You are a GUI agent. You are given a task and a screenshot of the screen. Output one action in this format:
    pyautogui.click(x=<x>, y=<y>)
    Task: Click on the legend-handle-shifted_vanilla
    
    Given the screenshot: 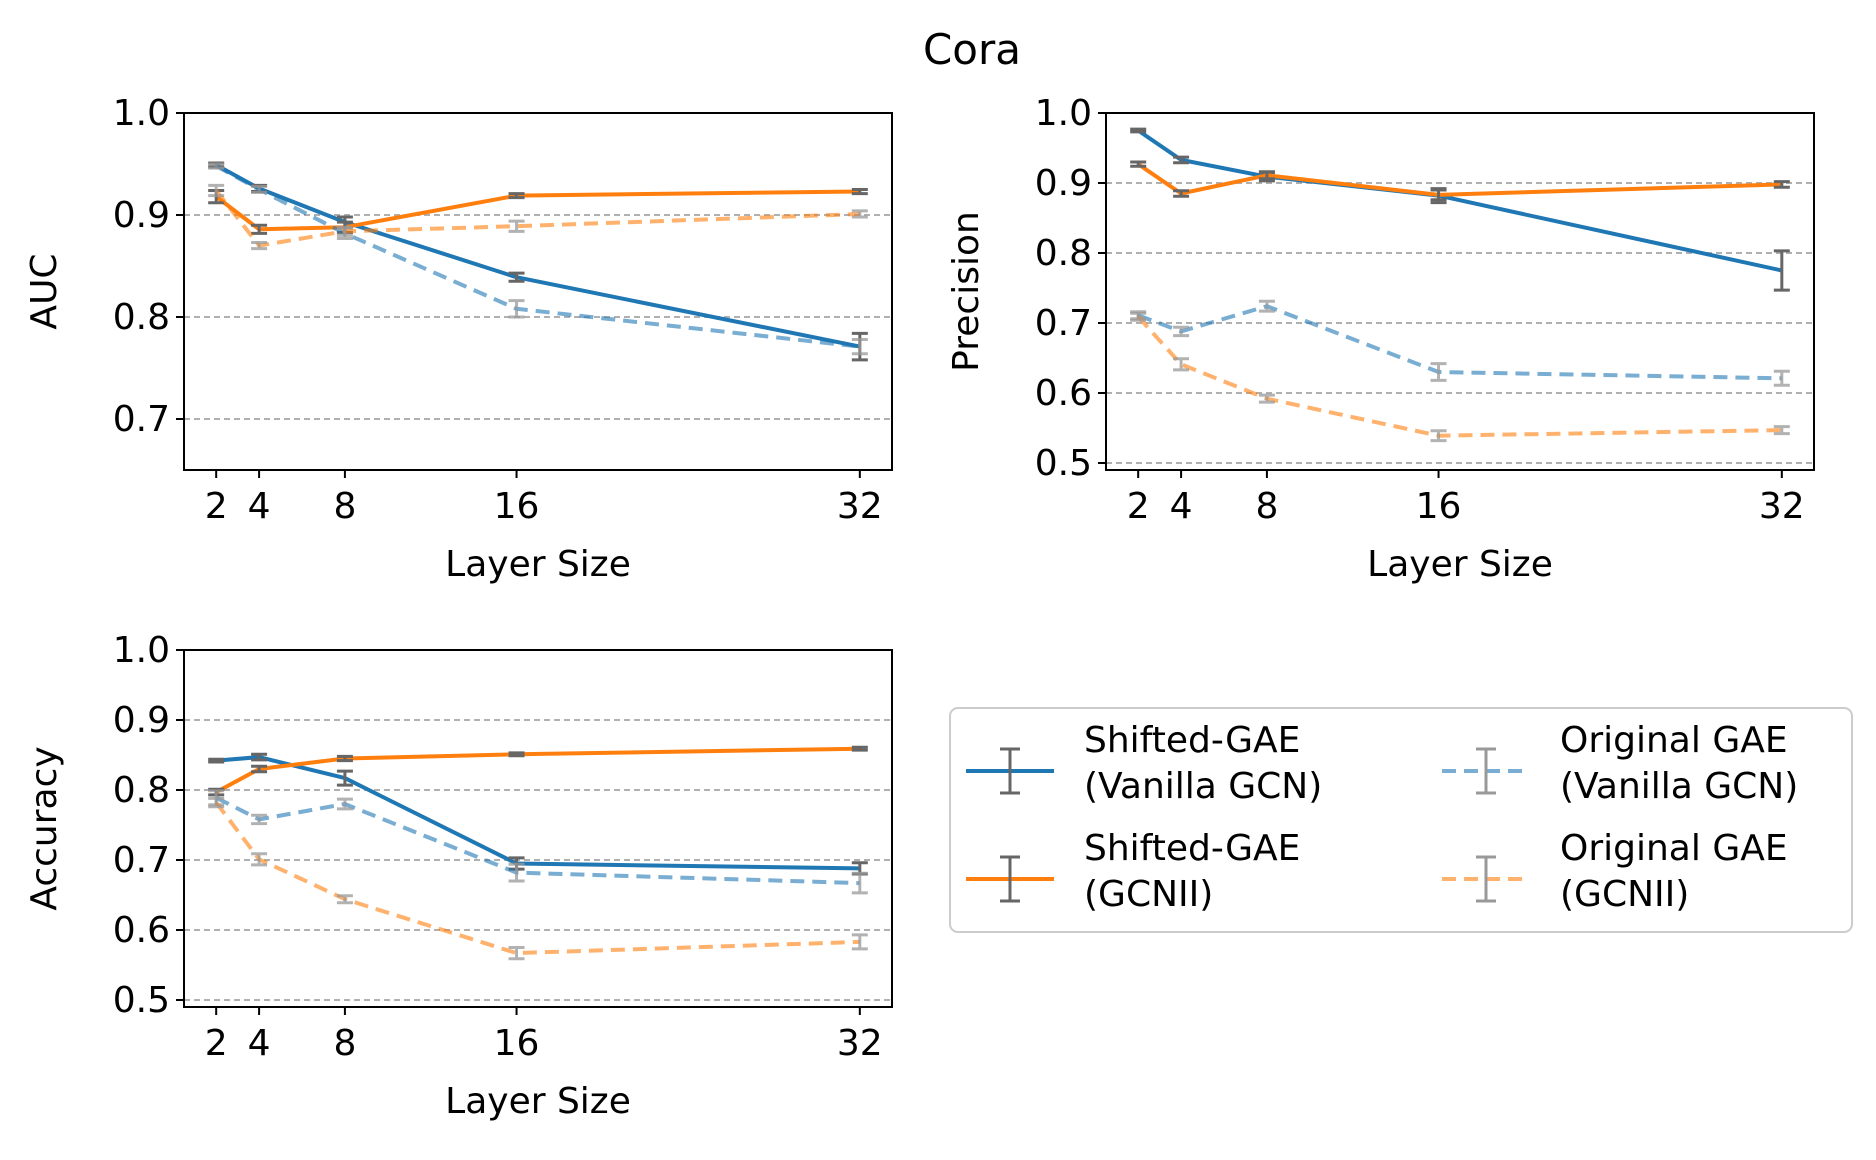 What is the action you would take?
    pyautogui.click(x=1010, y=771)
    